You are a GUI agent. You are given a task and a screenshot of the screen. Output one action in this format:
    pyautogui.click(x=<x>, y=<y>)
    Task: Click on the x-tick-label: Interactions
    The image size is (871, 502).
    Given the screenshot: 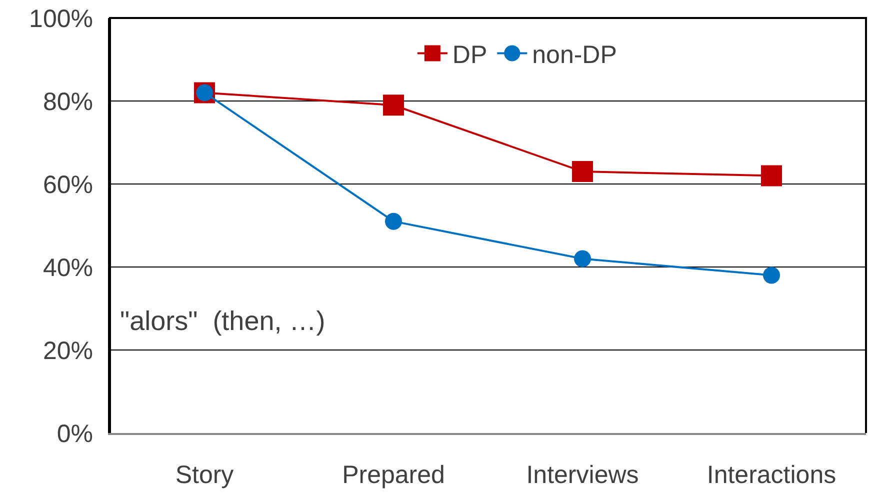 What is the action you would take?
    pyautogui.click(x=771, y=475)
    